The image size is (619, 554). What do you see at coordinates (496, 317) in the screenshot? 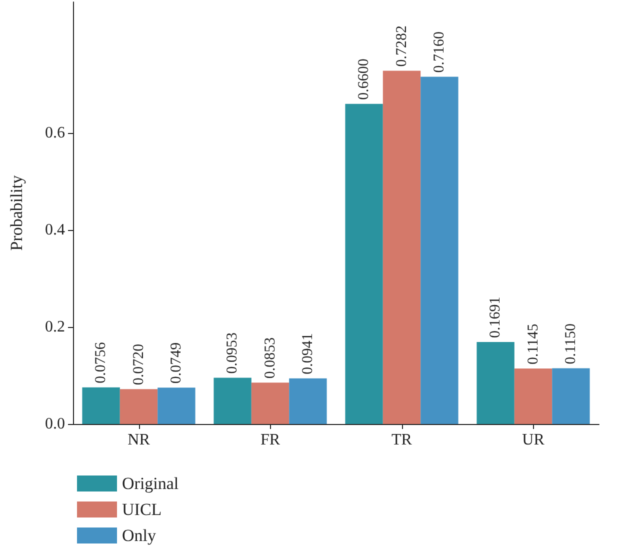
I see `data-label: 0.1691` at bounding box center [496, 317].